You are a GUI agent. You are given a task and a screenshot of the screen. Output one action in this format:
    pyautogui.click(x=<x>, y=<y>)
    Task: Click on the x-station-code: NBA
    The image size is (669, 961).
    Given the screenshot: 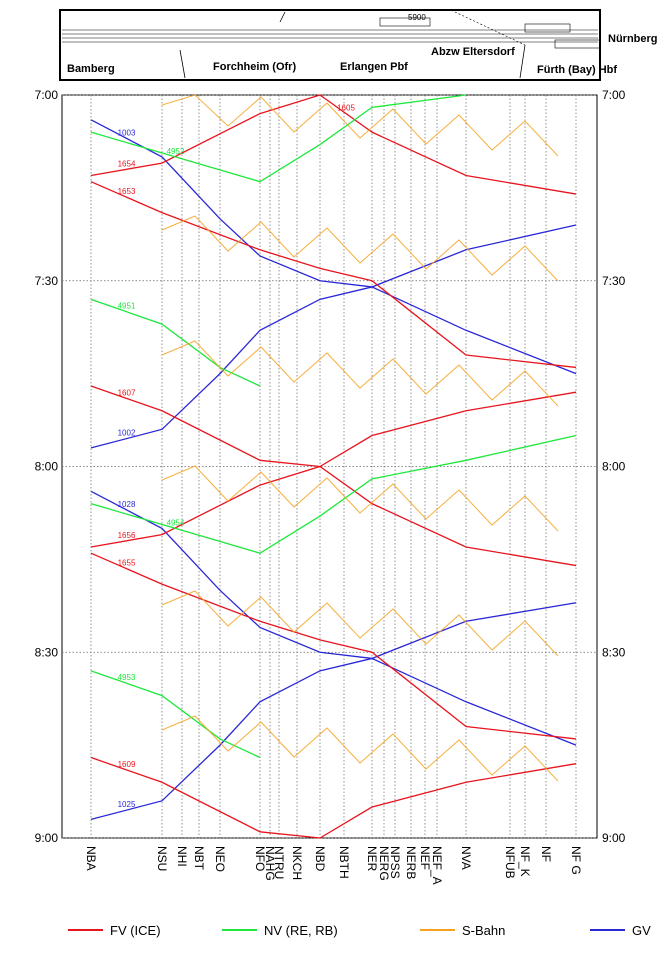 What is the action you would take?
    pyautogui.click(x=91, y=858)
    